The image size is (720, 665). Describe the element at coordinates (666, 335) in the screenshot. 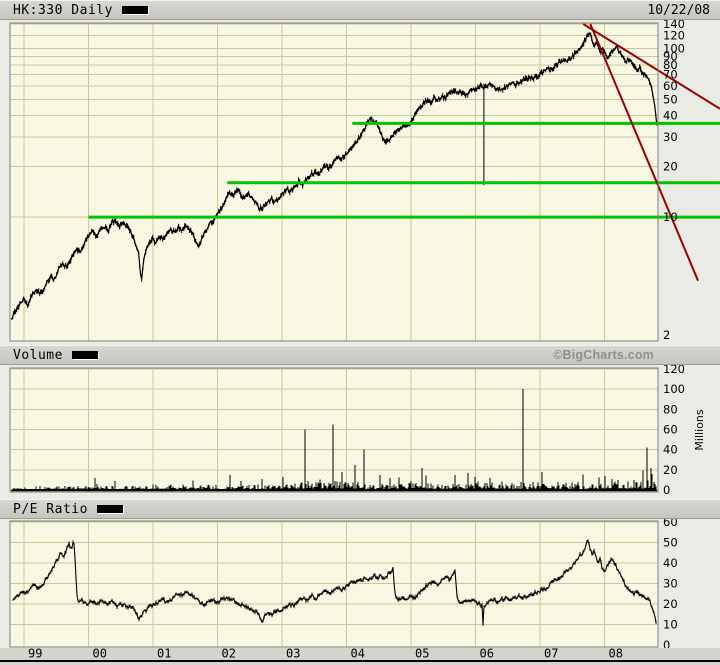

I see `svg-text: 2` at that location.